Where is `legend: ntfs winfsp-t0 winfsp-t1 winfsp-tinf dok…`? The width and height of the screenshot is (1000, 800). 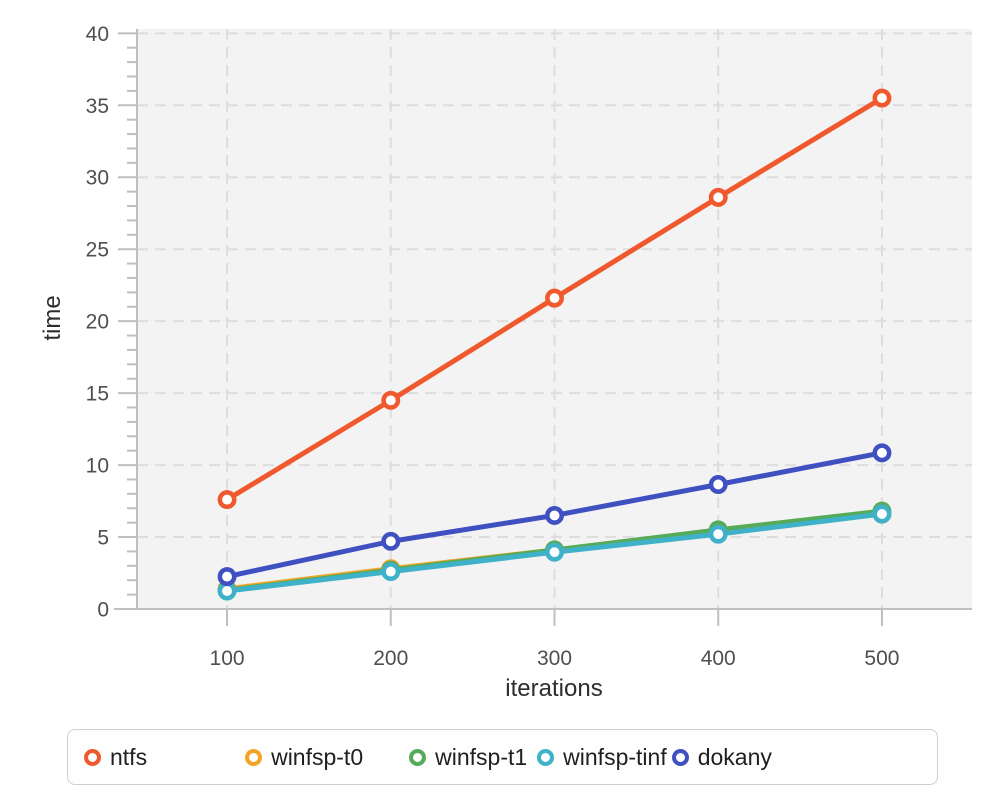
legend: ntfs winfsp-t0 winfsp-t1 winfsp-tinf dok… is located at coordinates (502, 757).